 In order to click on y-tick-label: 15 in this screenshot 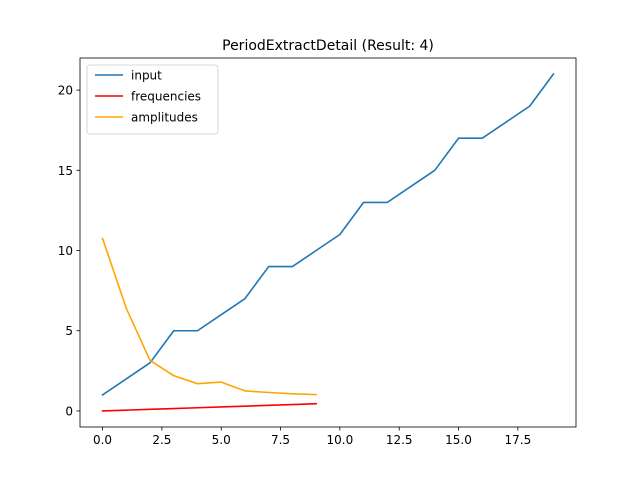, I will do `click(65, 171)`.